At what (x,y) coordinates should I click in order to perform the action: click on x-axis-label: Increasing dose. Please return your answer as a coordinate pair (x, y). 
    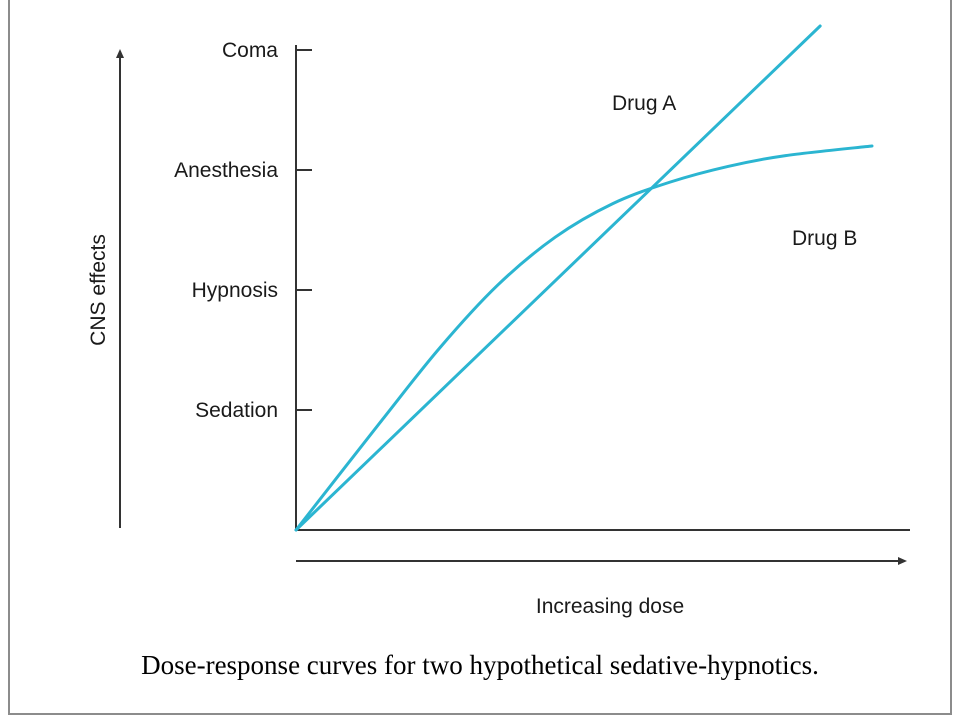
    Looking at the image, I should click on (610, 606).